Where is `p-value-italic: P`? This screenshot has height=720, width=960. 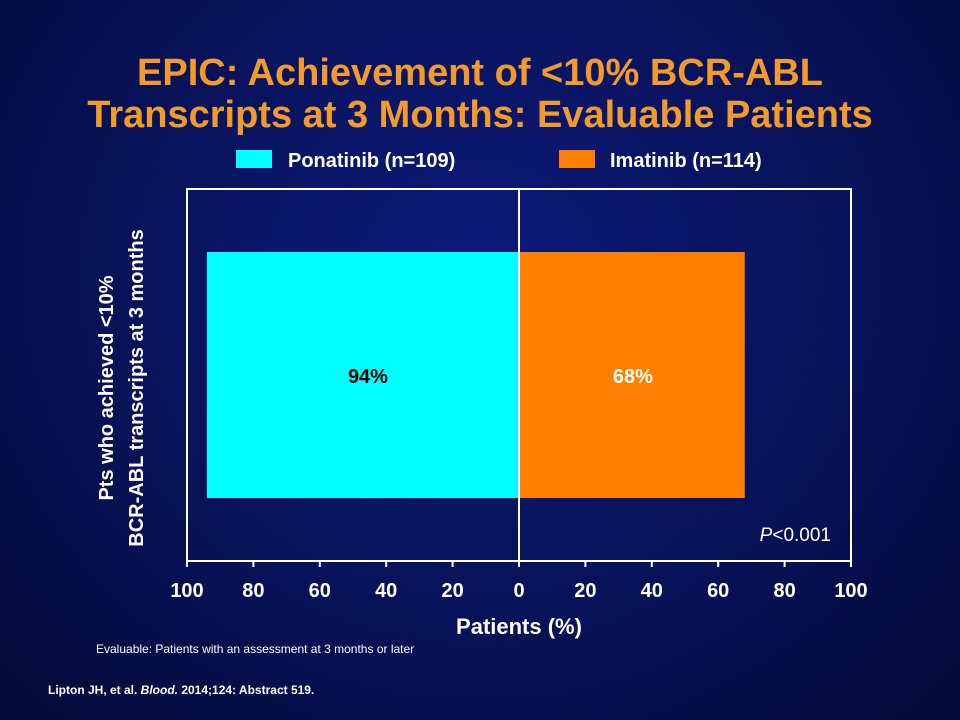
p-value-italic: P is located at coordinates (766, 535).